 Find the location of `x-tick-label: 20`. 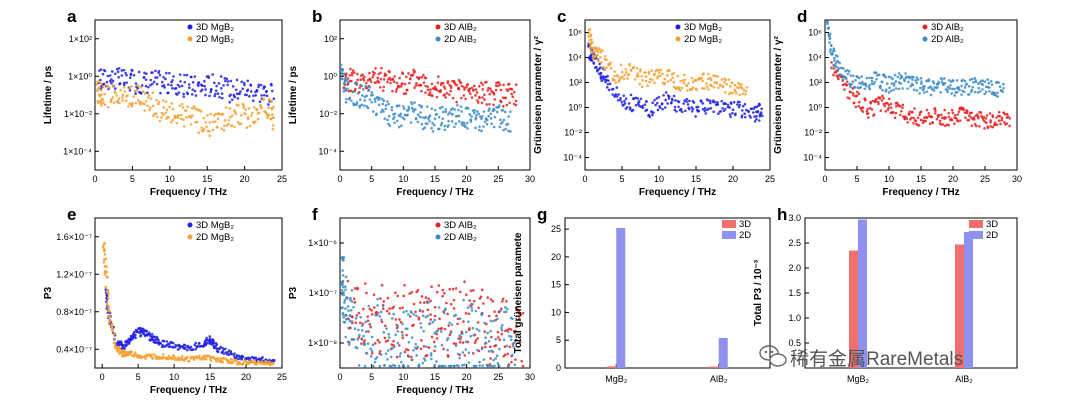

x-tick-label: 20 is located at coordinates (953, 179).